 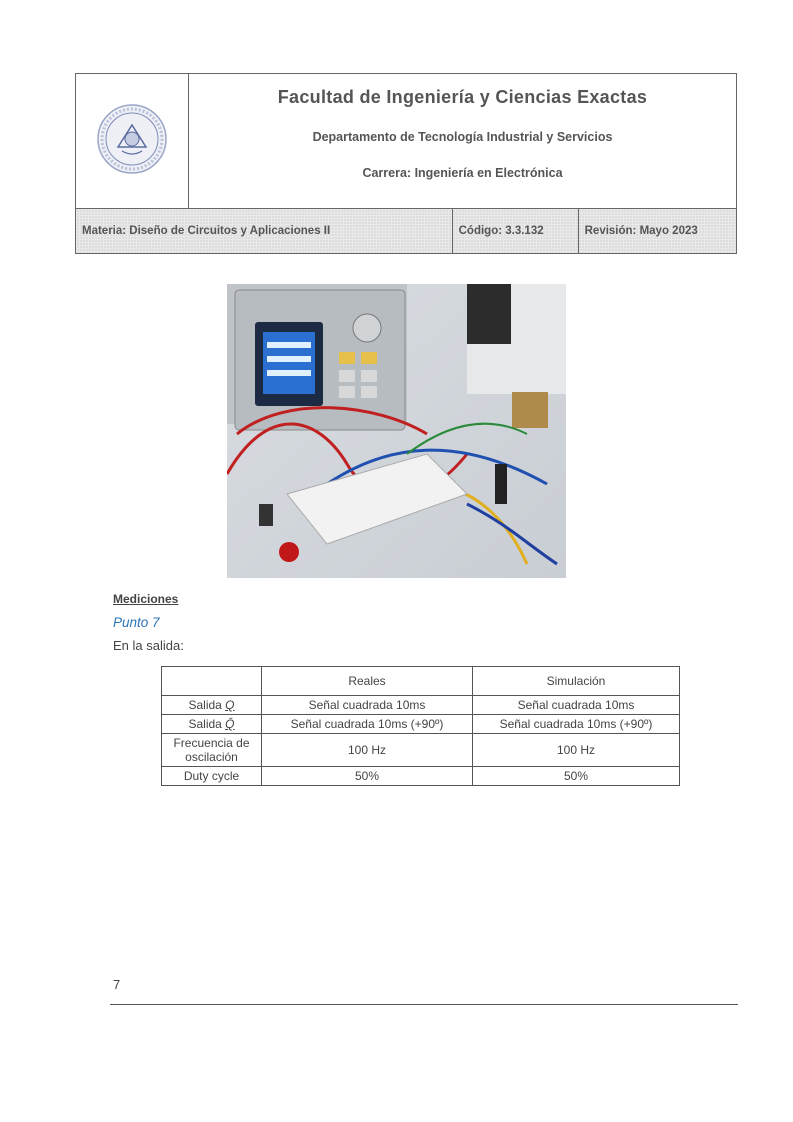 I want to click on table-header-cell: Simulación, so click(x=576, y=681).